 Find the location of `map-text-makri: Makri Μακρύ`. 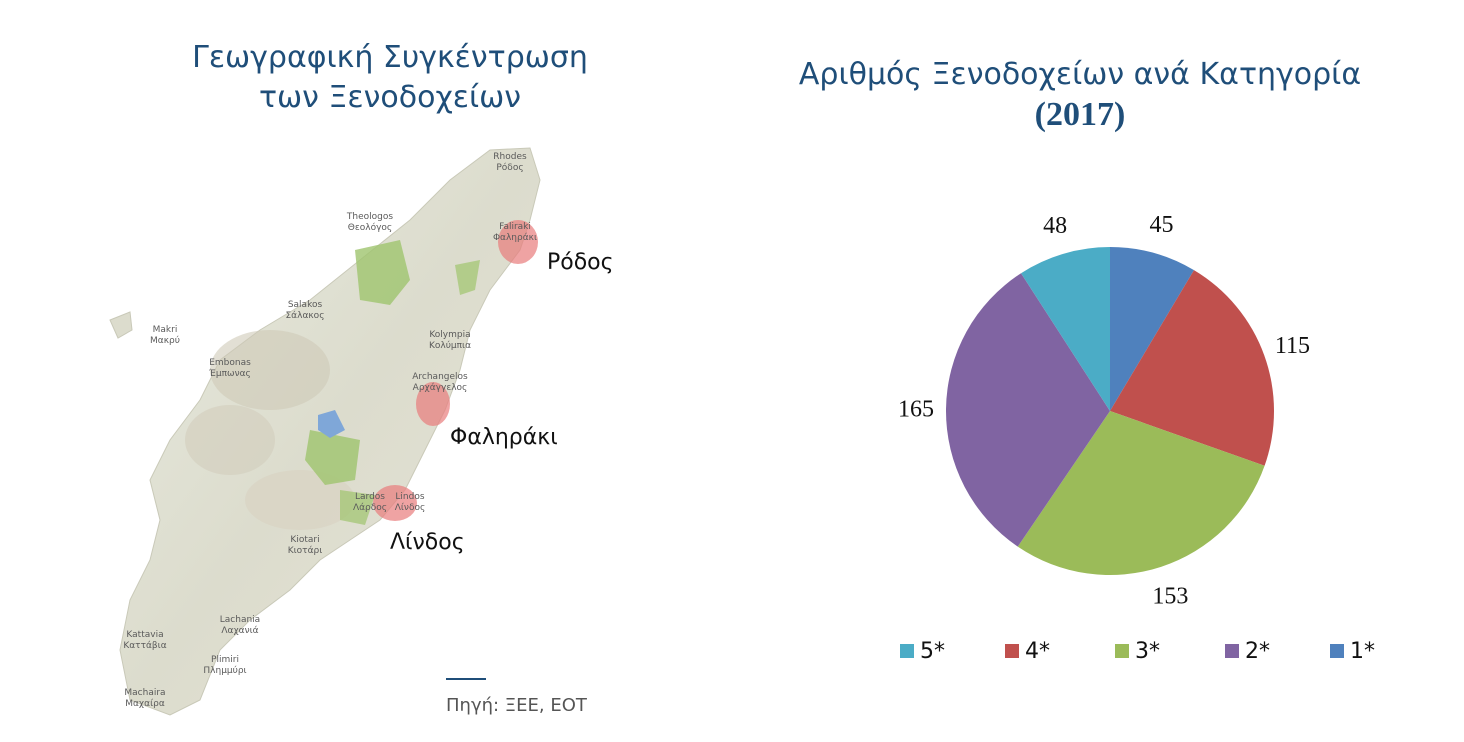

map-text-makri: Makri Μακρύ is located at coordinates (165, 335).